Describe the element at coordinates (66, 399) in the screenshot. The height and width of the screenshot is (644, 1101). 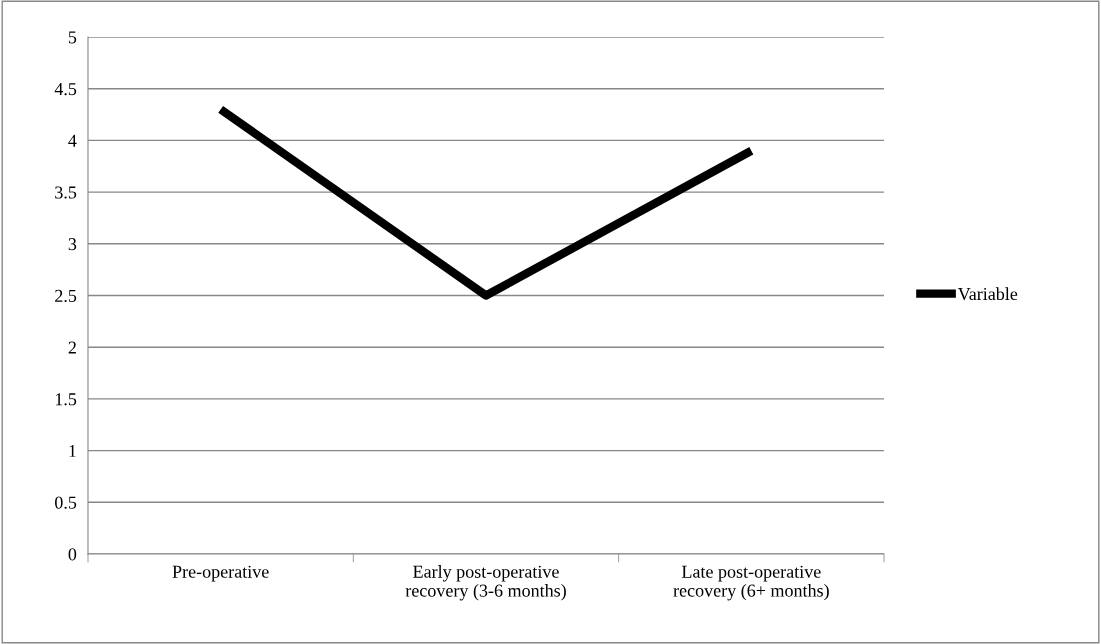
I see `y-tick-label: 1.5` at that location.